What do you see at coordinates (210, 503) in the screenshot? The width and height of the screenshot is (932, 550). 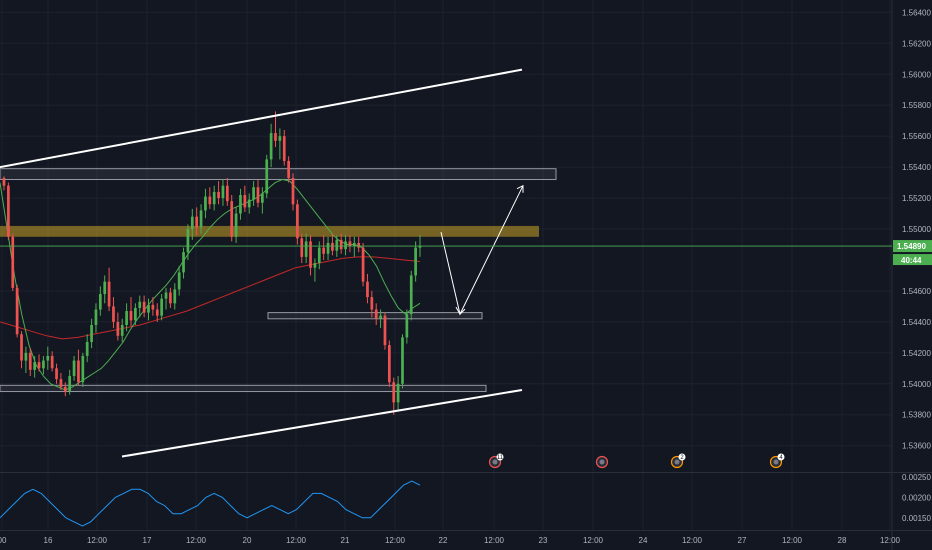 I see `oscillator-line` at bounding box center [210, 503].